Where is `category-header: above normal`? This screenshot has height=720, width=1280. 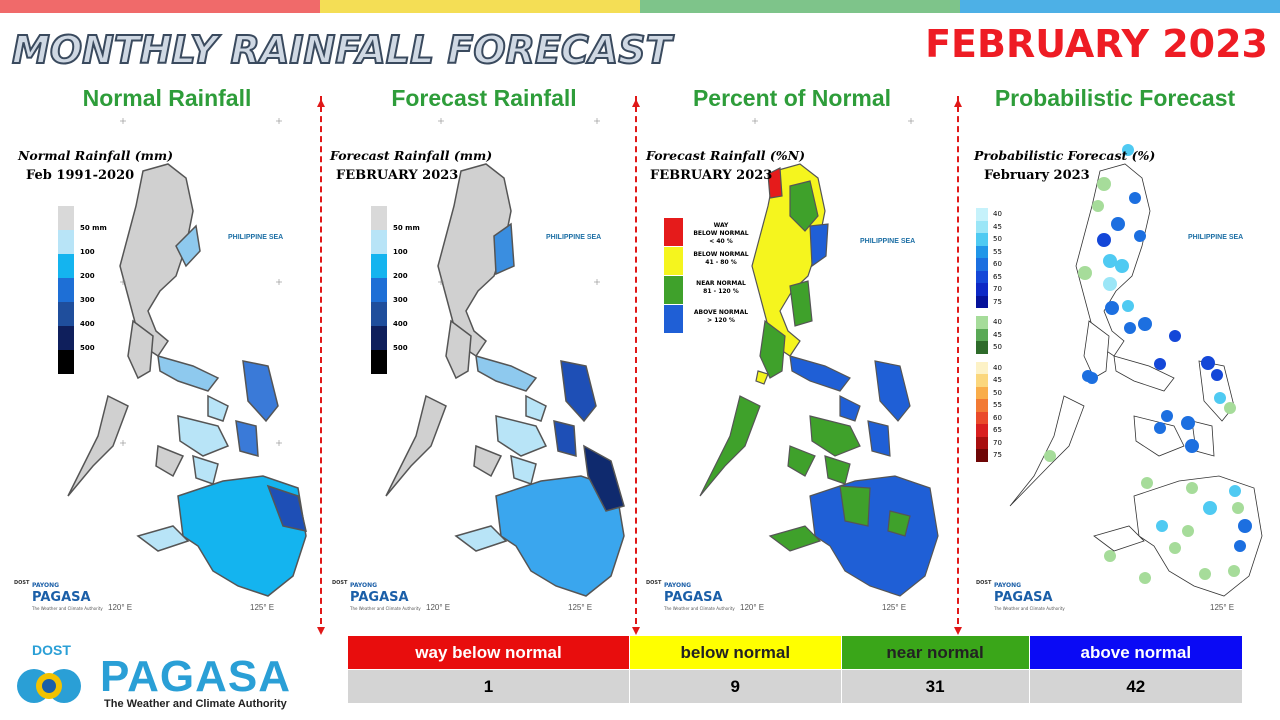
category-header: above normal is located at coordinates (1136, 652).